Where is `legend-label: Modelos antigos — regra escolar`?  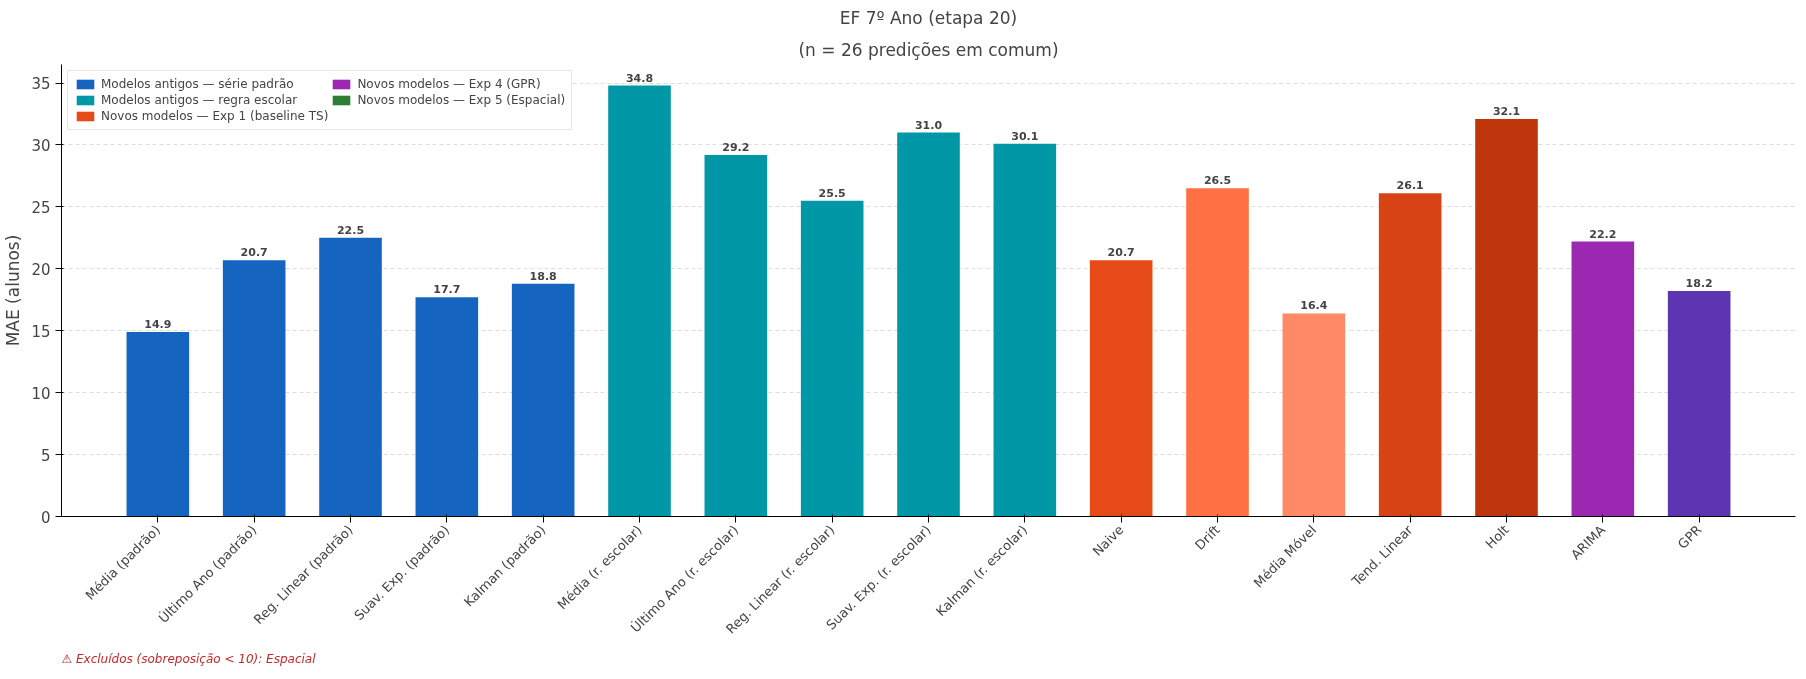 legend-label: Modelos antigos — regra escolar is located at coordinates (199, 100).